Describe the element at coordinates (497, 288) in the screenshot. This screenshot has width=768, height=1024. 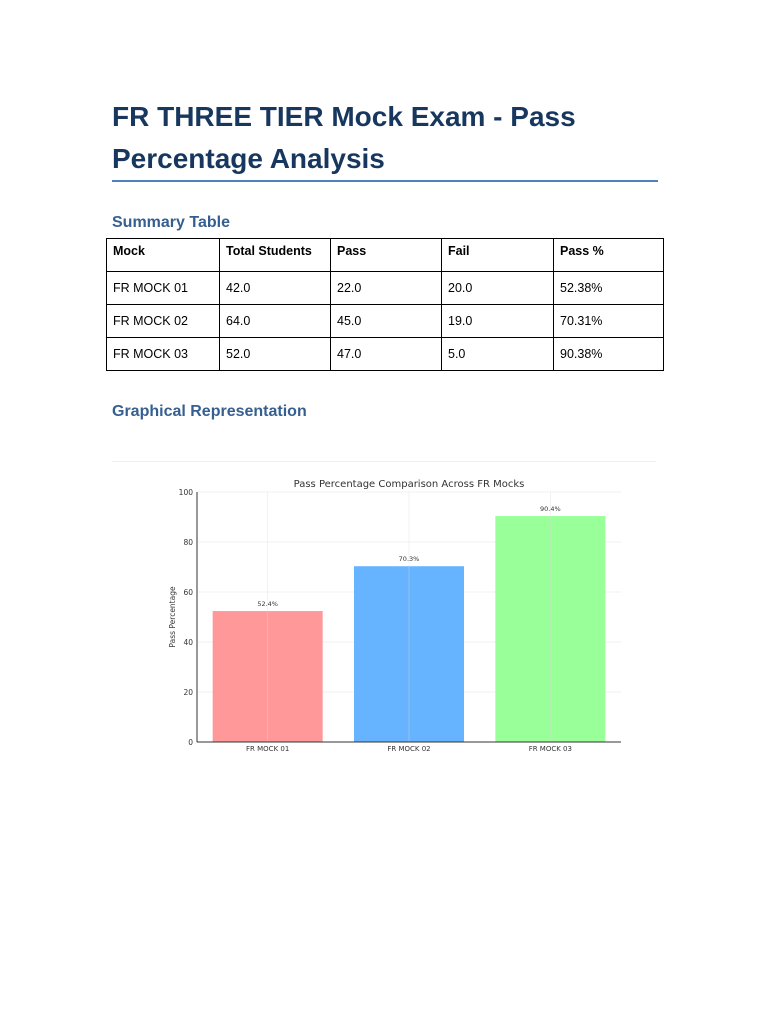
I see `cell: 20.0` at that location.